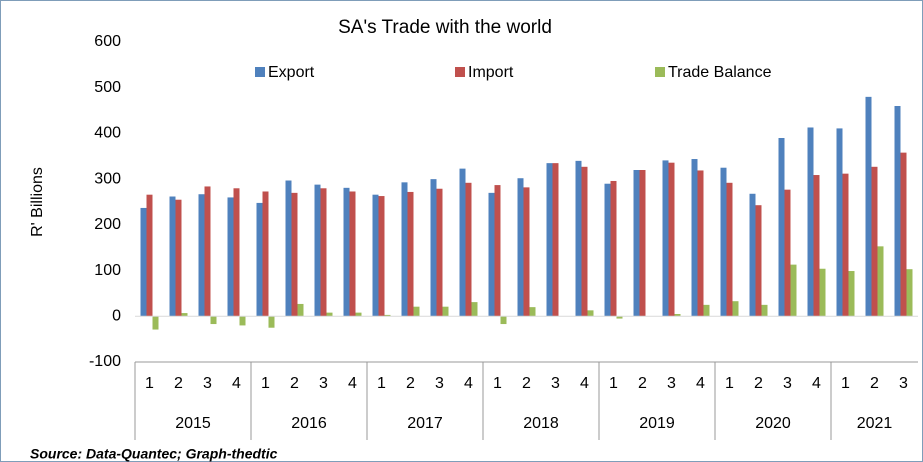 The width and height of the screenshot is (923, 462). Describe the element at coordinates (107, 178) in the screenshot. I see `y-tick-label: 300` at that location.